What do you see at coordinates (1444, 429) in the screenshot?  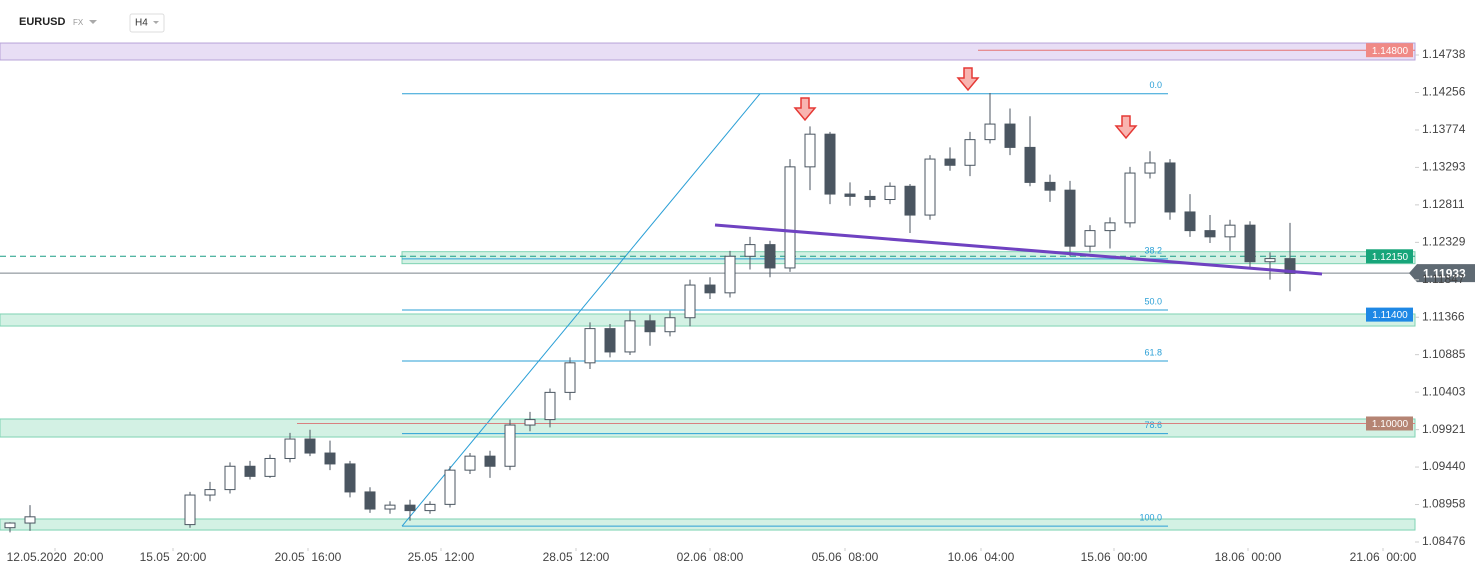 I see `y-tick-label: 1.09921` at bounding box center [1444, 429].